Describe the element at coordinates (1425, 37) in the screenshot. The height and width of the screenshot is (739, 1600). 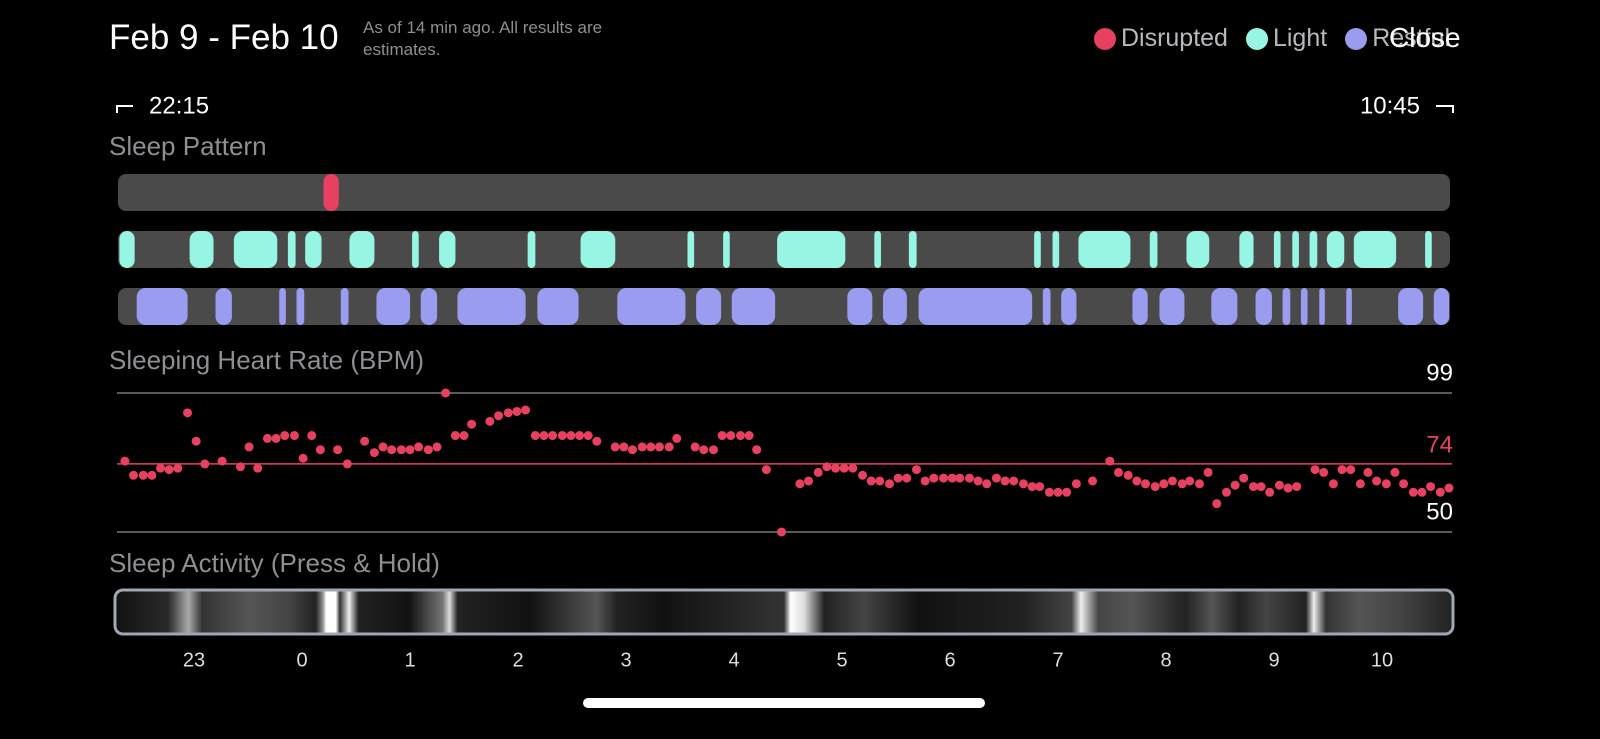
I see `close-button: Close` at that location.